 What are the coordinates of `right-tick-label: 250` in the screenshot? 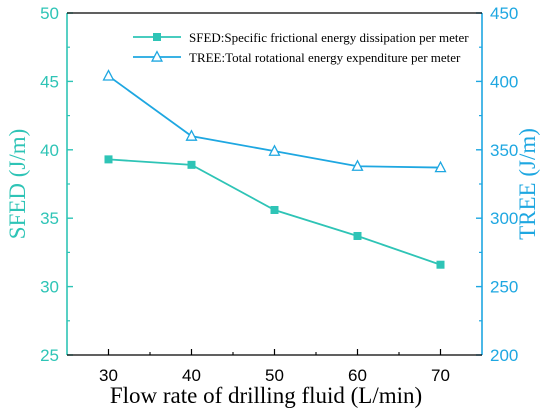 It's located at (504, 287).